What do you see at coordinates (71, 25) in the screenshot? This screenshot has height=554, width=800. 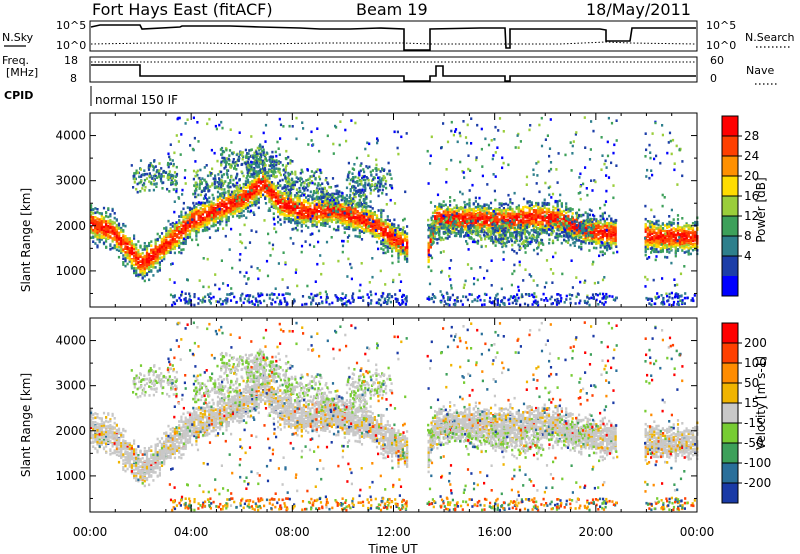 I see `noise-left-tick-top: 10^5` at bounding box center [71, 25].